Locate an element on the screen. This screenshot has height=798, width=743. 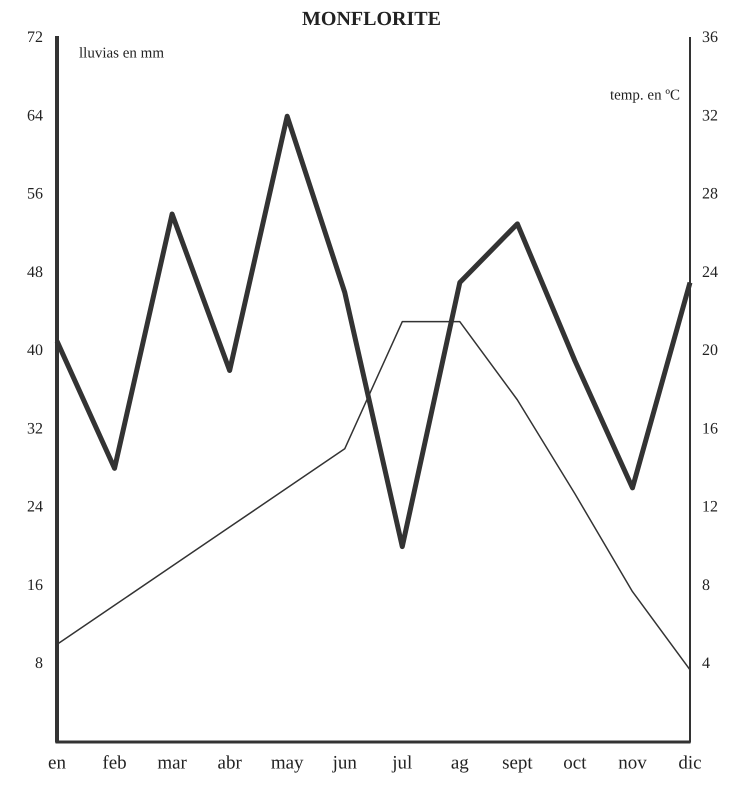
y-tick-label: 48 is located at coordinates (35, 272).